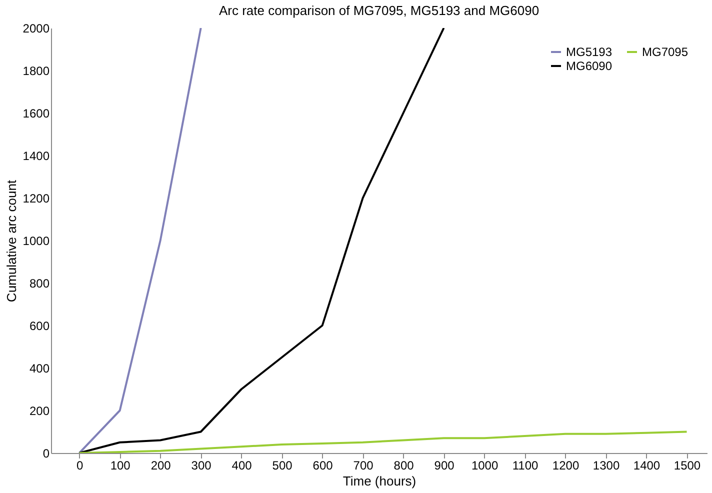 The height and width of the screenshot is (493, 712). Describe the element at coordinates (39, 411) in the screenshot. I see `y-tick-label: 200` at that location.